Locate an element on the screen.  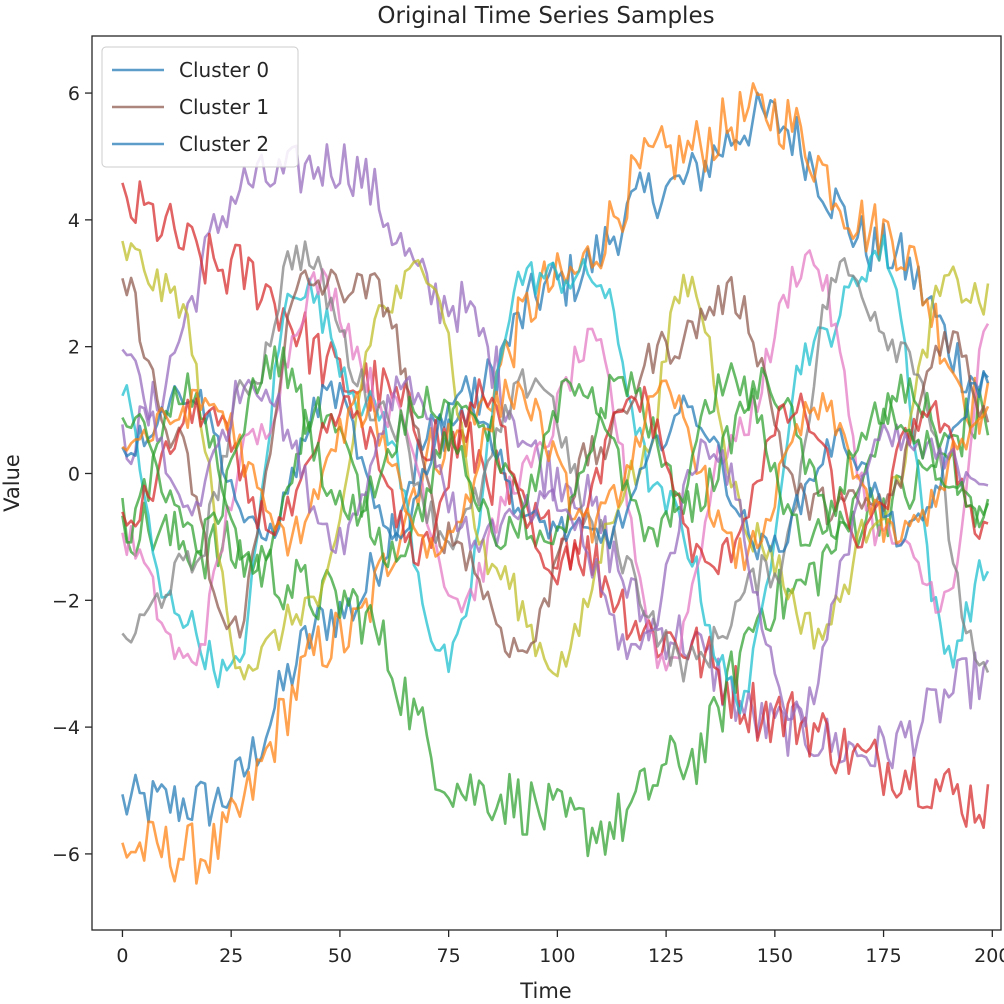
x-tick-label: 175 is located at coordinates (883, 956).